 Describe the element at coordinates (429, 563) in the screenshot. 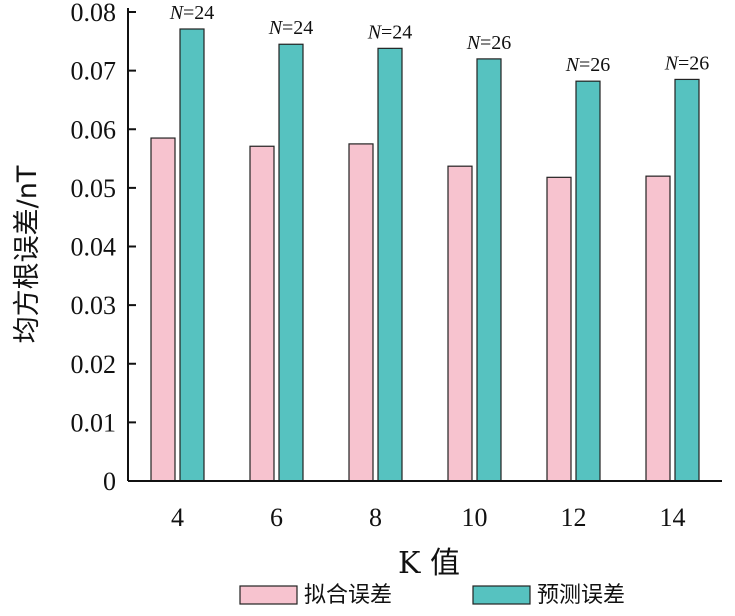

I see `x-axis-title: K 值` at that location.